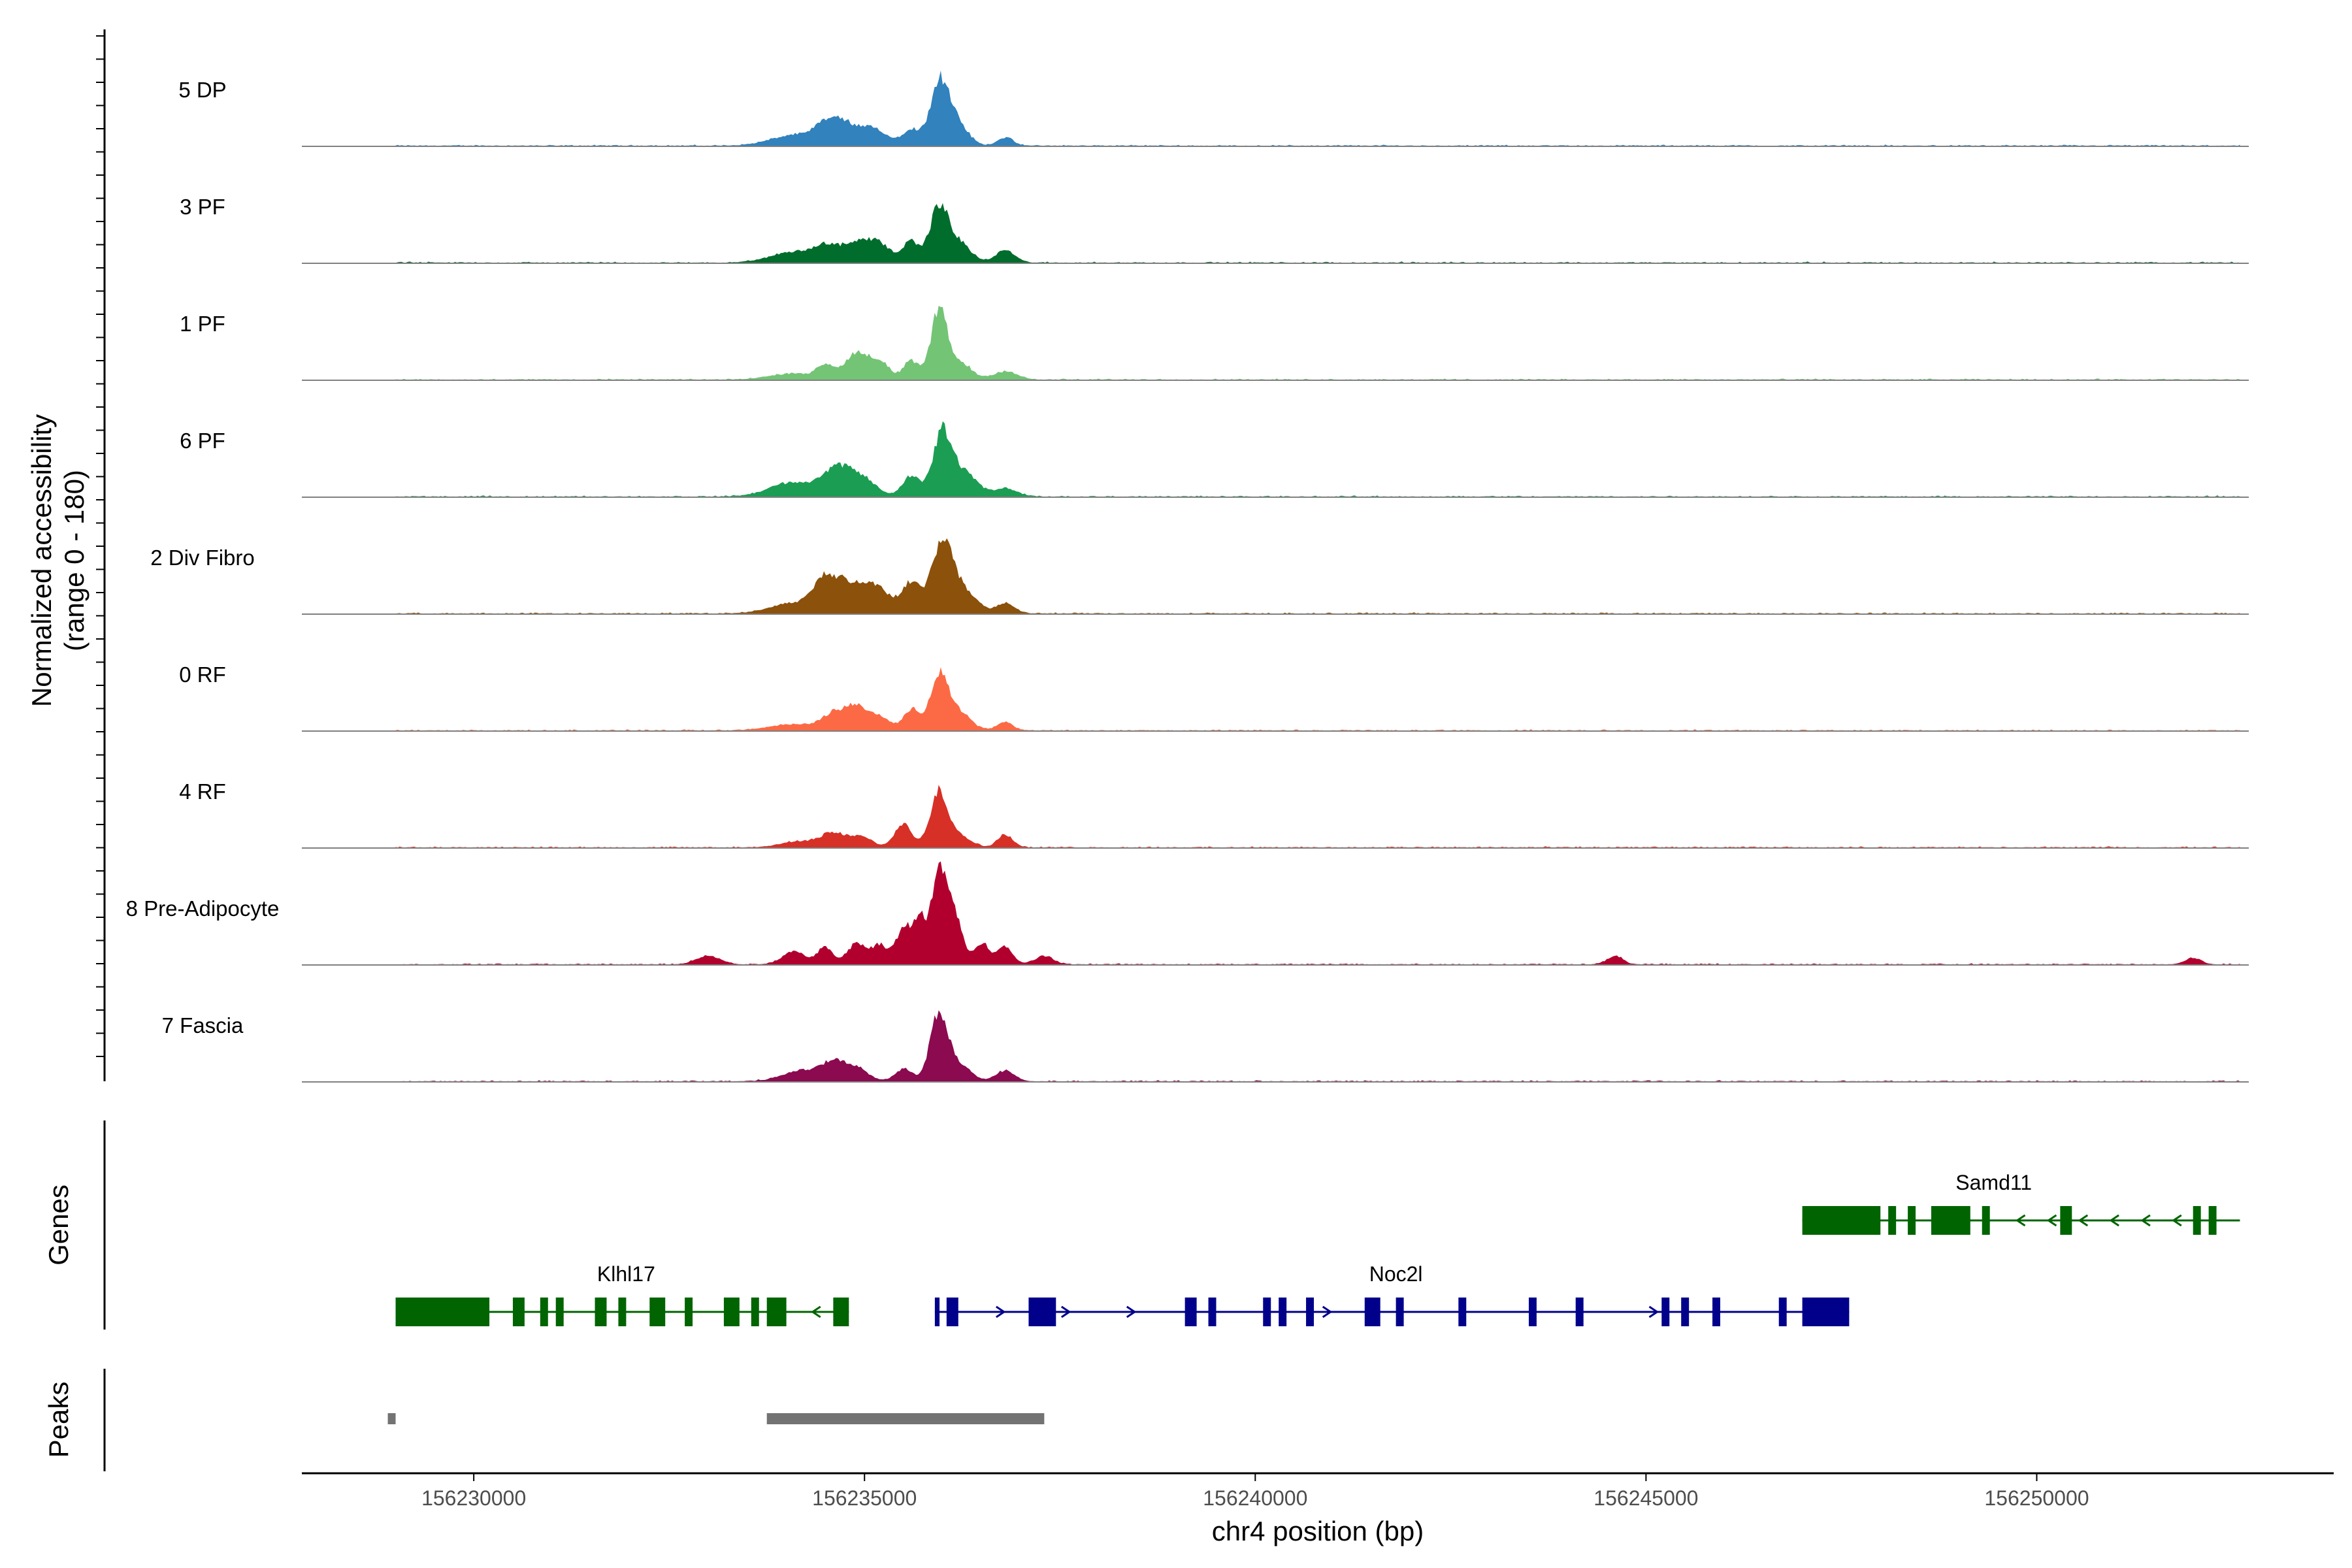  What do you see at coordinates (203, 1025) in the screenshot?
I see `track-label: 7 Fascia` at bounding box center [203, 1025].